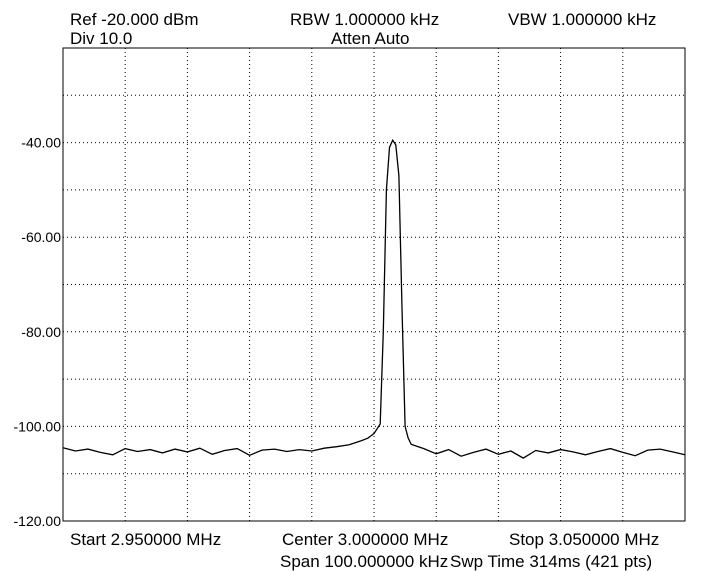  What do you see at coordinates (365, 19) in the screenshot?
I see `rbw-label: RBW 1.000000 kHz` at bounding box center [365, 19].